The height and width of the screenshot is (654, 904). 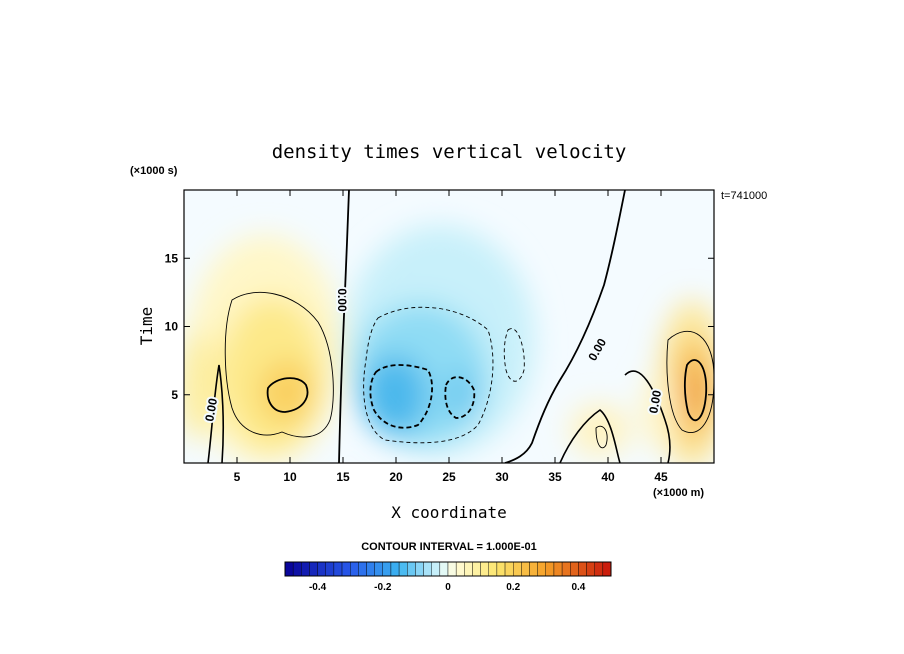 I want to click on colorbar-ticks: -0.4 -0.2 0 0.2 0.4, so click(x=447, y=587).